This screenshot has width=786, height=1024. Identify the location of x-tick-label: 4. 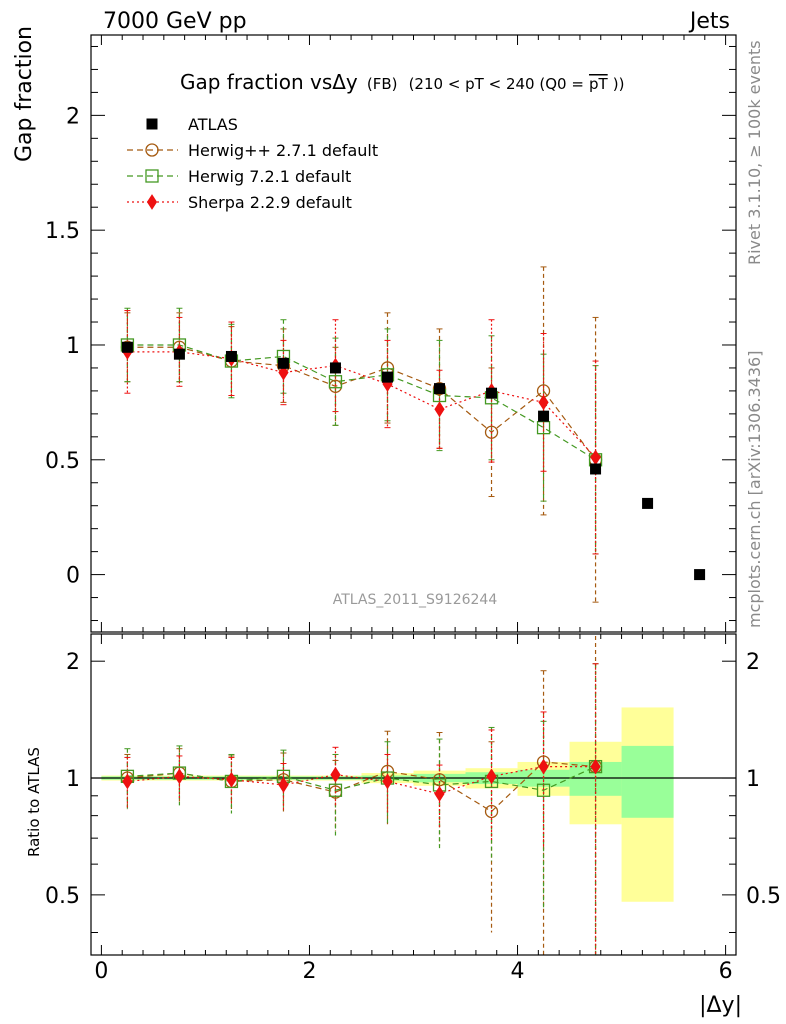
(518, 971).